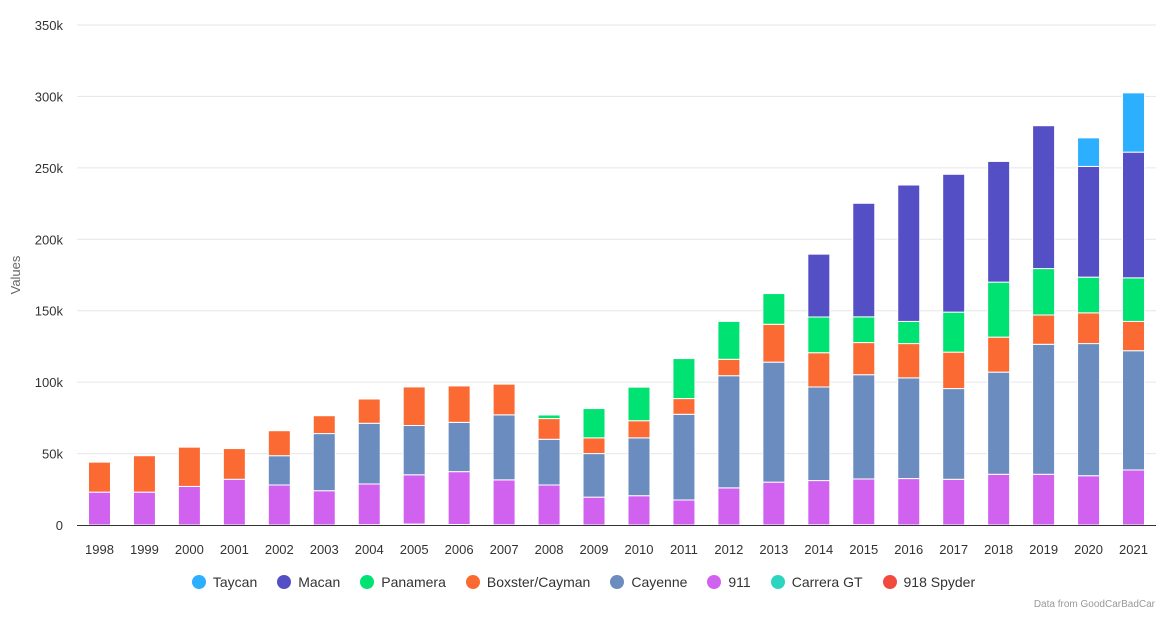 Image resolution: width=1167 pixels, height=623 pixels. What do you see at coordinates (308, 582) in the screenshot?
I see `legend-item: Macan` at bounding box center [308, 582].